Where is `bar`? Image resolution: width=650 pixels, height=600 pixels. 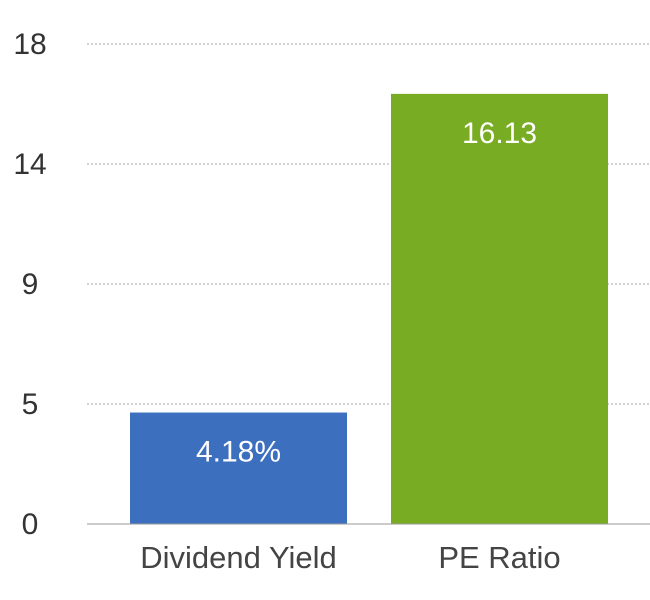
bar is located at coordinates (238, 468).